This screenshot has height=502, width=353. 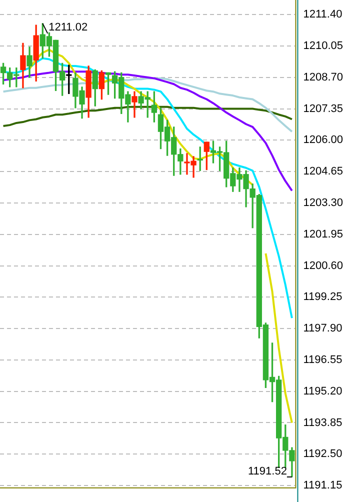 I want to click on y-tick-label: 1203.30, so click(x=323, y=203).